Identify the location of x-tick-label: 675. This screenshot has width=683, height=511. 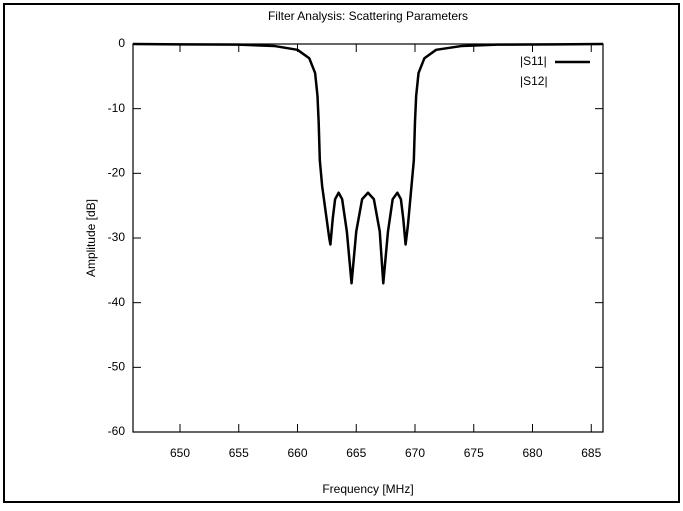
(474, 453).